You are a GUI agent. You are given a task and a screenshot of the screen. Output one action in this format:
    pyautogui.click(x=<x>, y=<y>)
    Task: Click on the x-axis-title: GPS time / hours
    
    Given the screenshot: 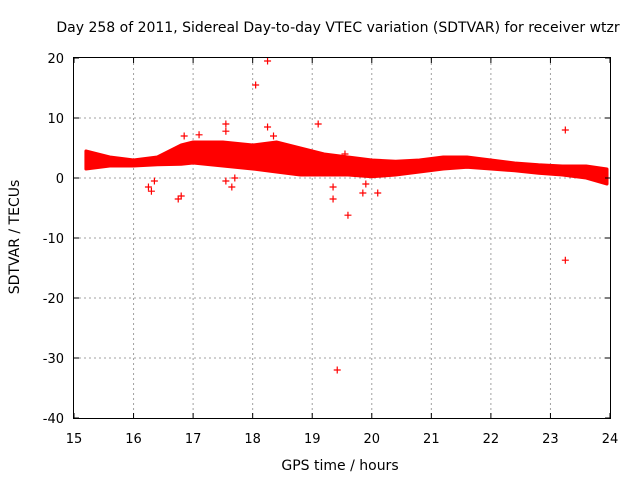 What is the action you would take?
    pyautogui.click(x=339, y=466)
    